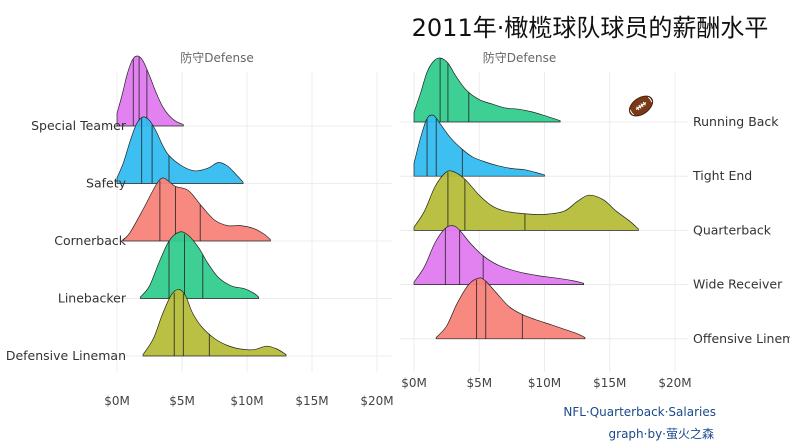 Image resolution: width=790 pixels, height=444 pixels. I want to click on ridge-special-teamer, so click(150, 91).